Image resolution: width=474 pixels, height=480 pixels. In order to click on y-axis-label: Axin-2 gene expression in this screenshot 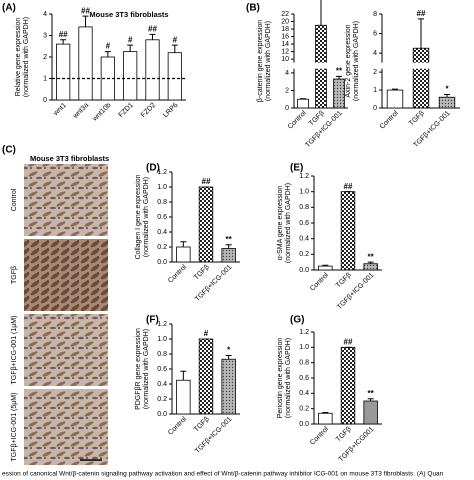, I will do `click(348, 60)`.